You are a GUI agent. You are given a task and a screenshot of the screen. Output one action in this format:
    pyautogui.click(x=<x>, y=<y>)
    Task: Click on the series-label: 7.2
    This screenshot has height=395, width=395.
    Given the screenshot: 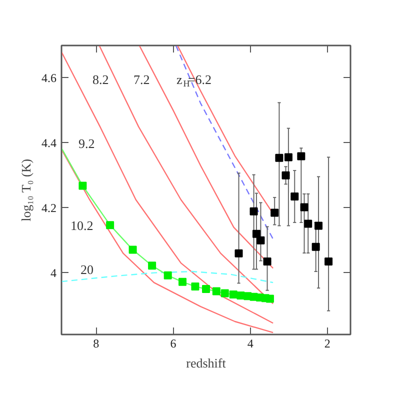 What is the action you would take?
    pyautogui.click(x=142, y=79)
    